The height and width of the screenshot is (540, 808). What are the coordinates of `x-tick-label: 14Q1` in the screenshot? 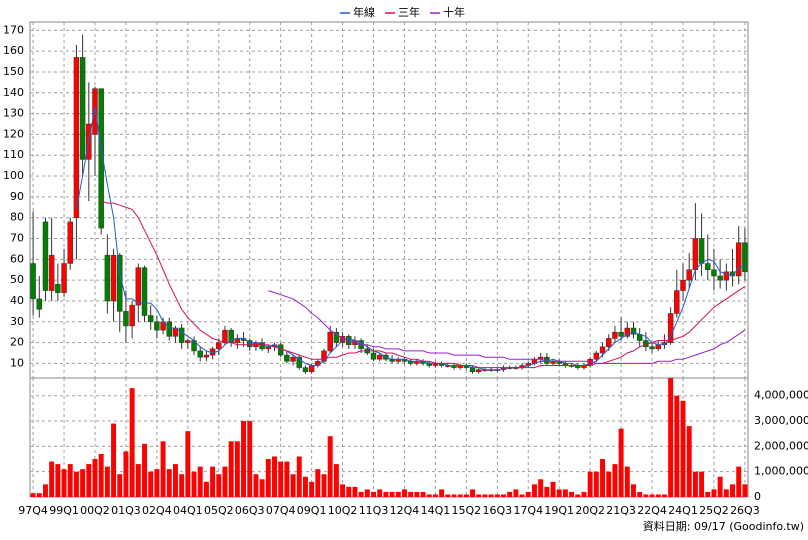 It's located at (436, 510).